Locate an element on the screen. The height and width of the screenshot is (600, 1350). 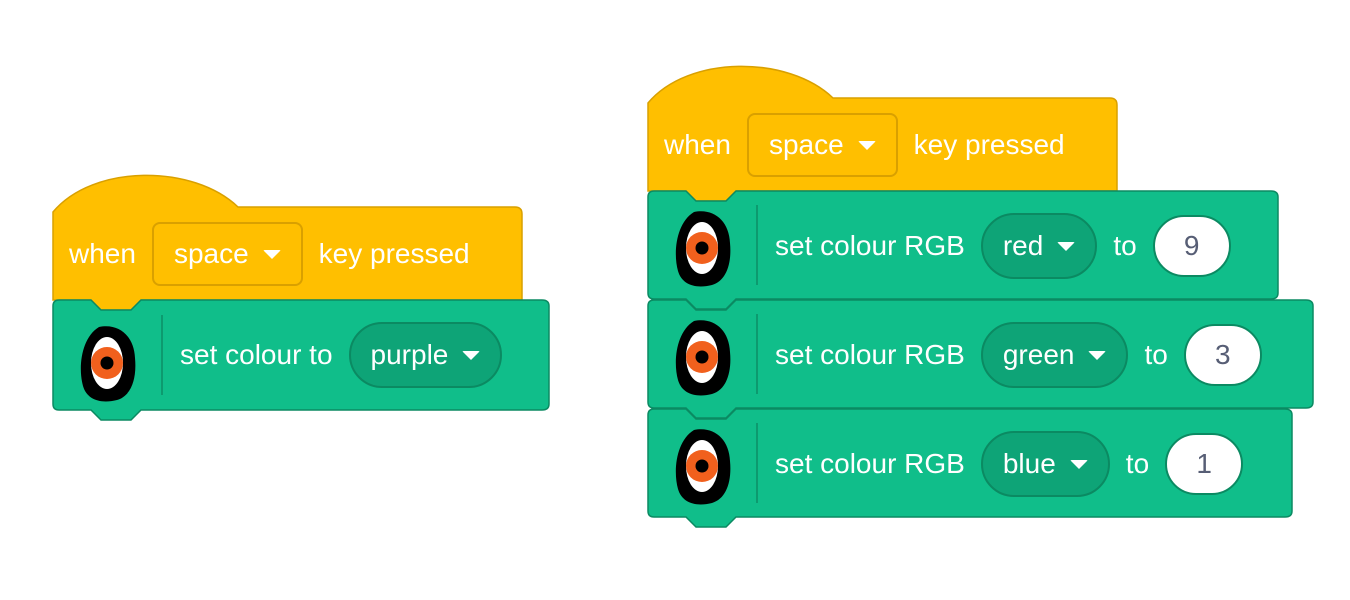
colour-dropdown: purple is located at coordinates (425, 355).